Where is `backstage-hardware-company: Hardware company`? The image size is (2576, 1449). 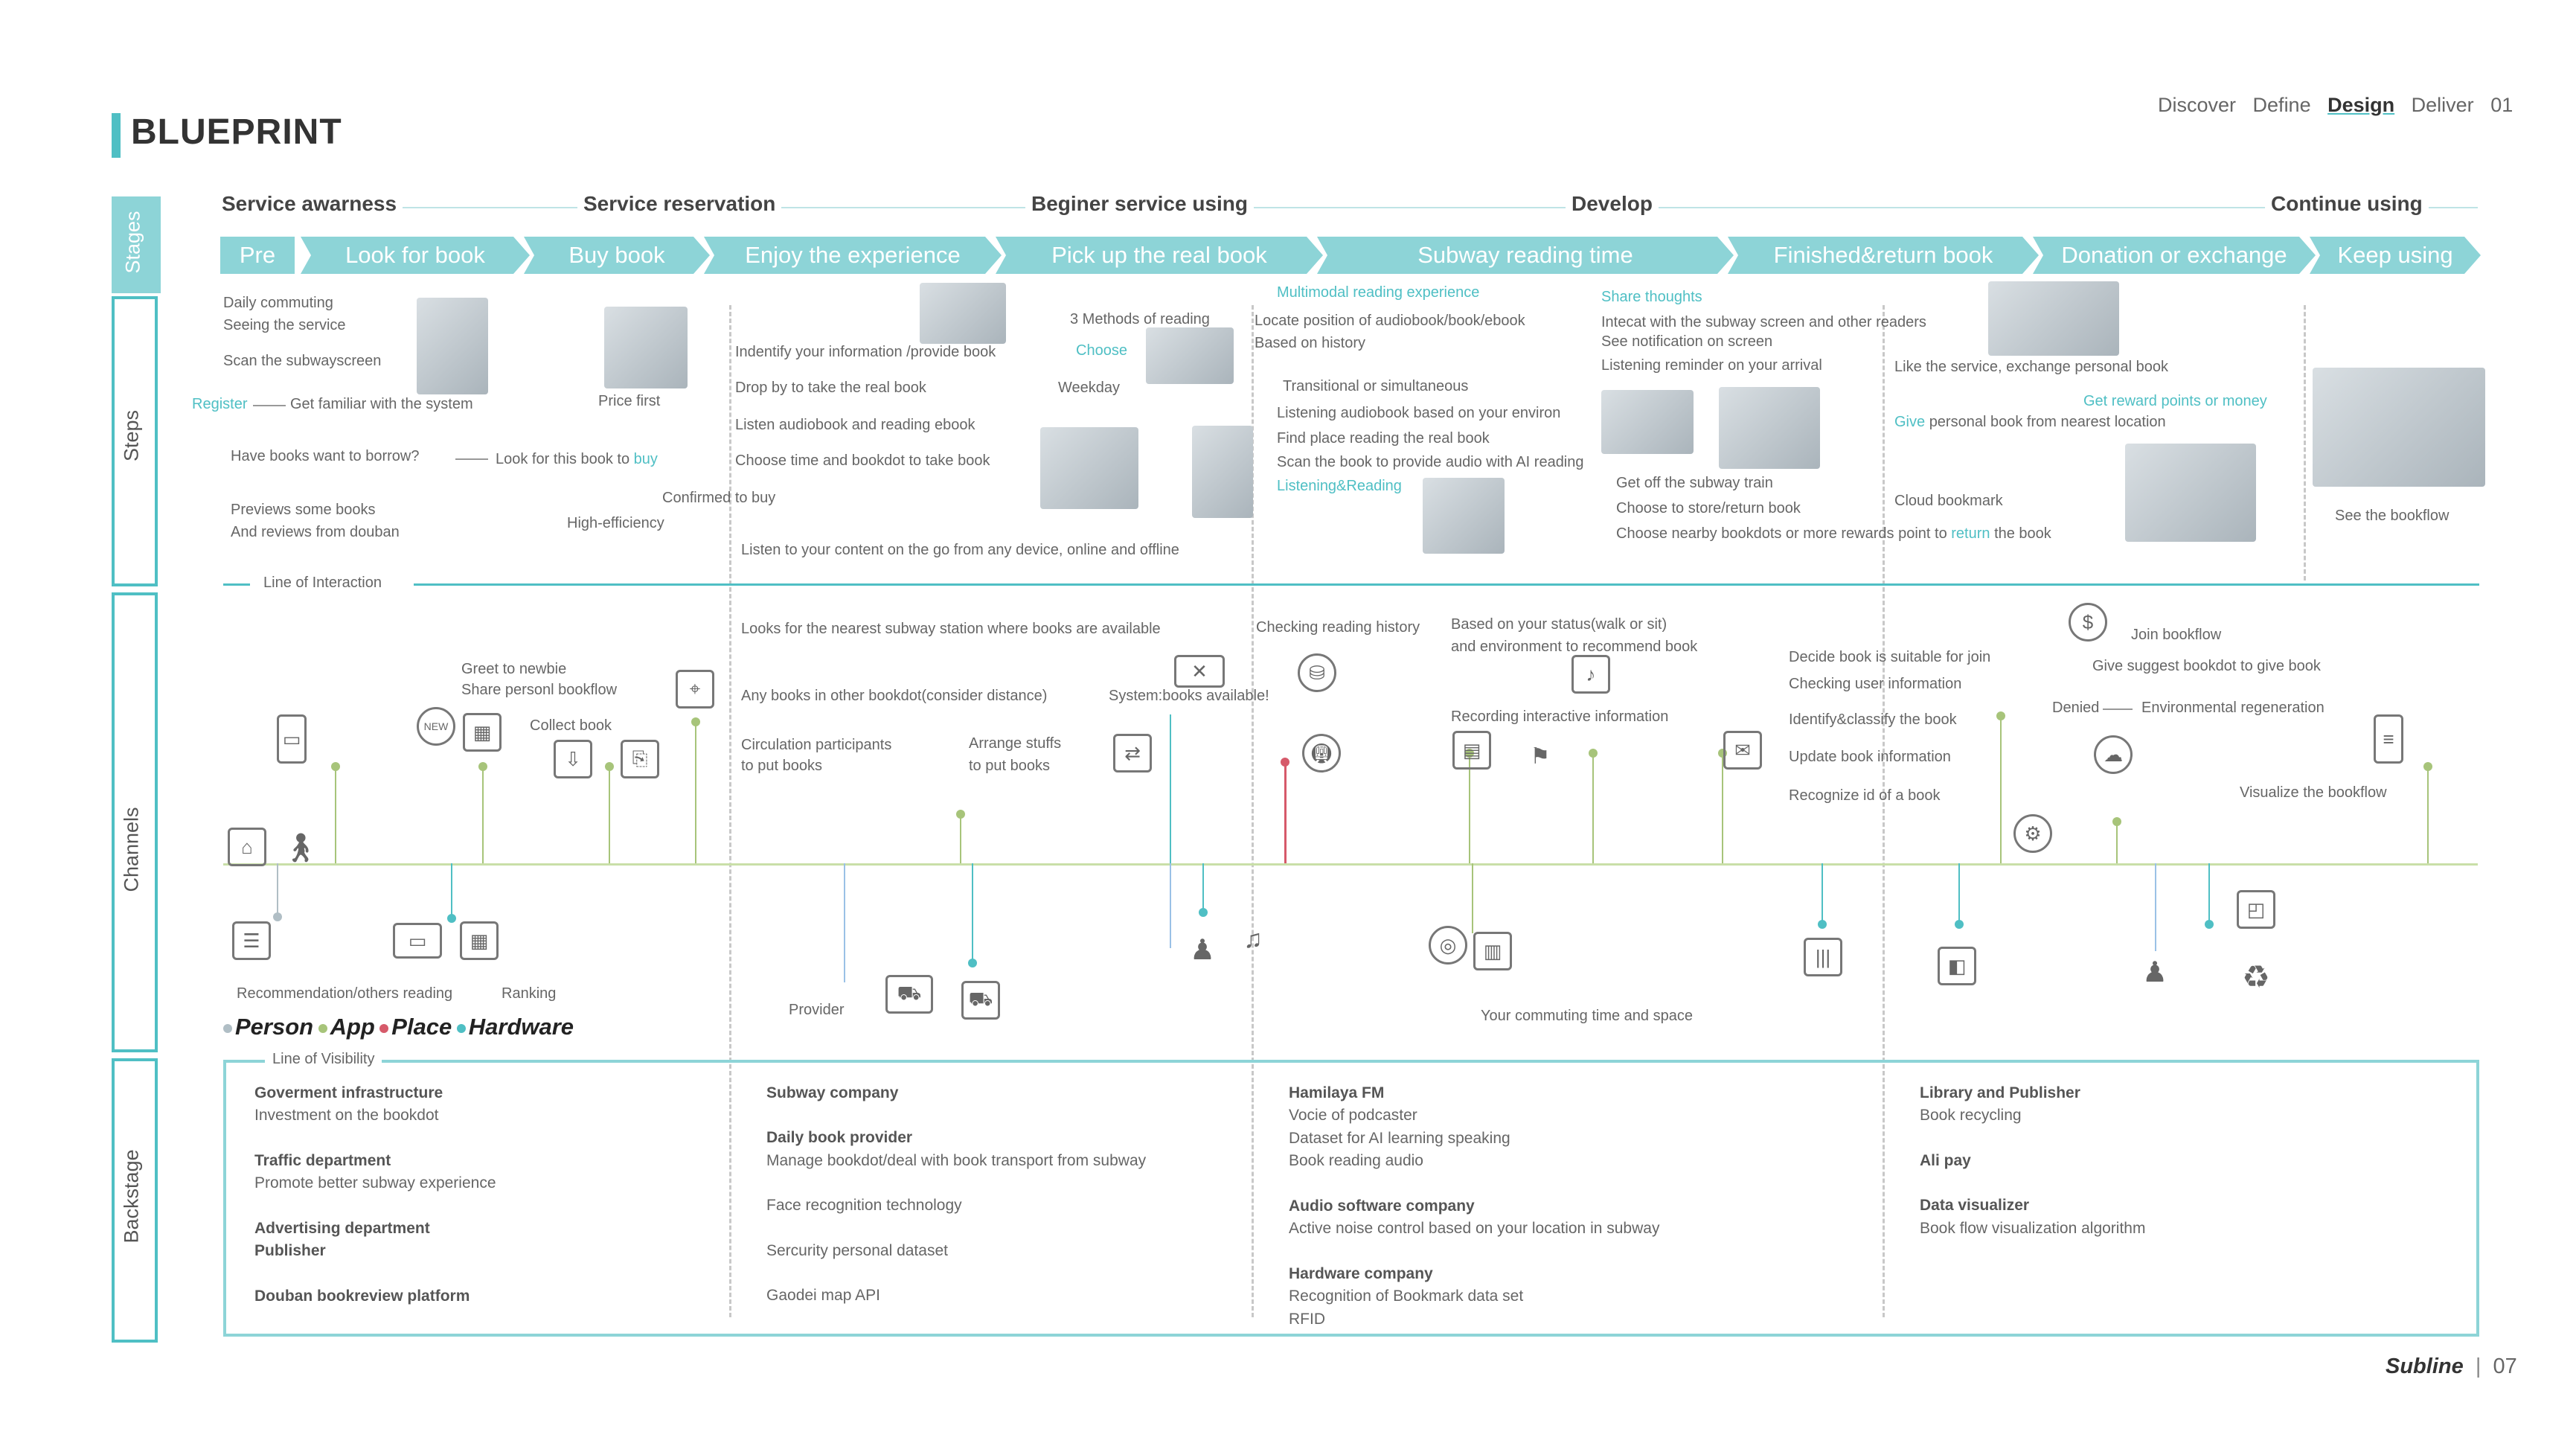 backstage-hardware-company: Hardware company is located at coordinates (1361, 1273).